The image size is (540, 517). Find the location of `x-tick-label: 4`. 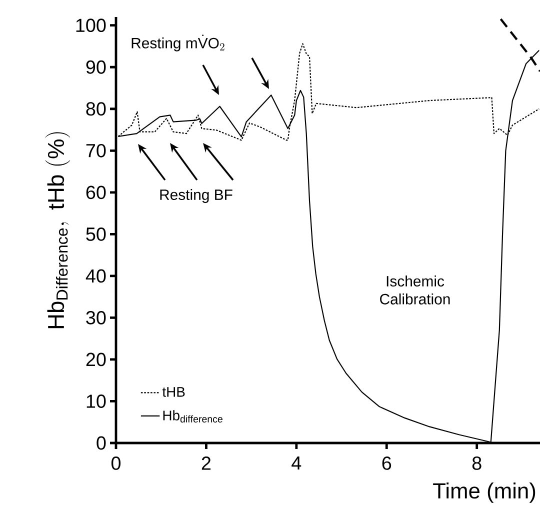

x-tick-label: 4 is located at coordinates (297, 463).